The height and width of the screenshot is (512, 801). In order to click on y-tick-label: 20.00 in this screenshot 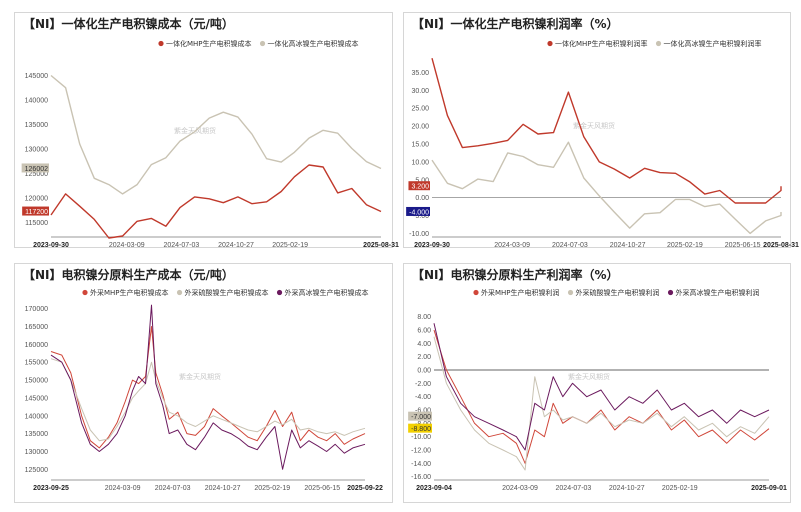, I will do `click(420, 127)`.